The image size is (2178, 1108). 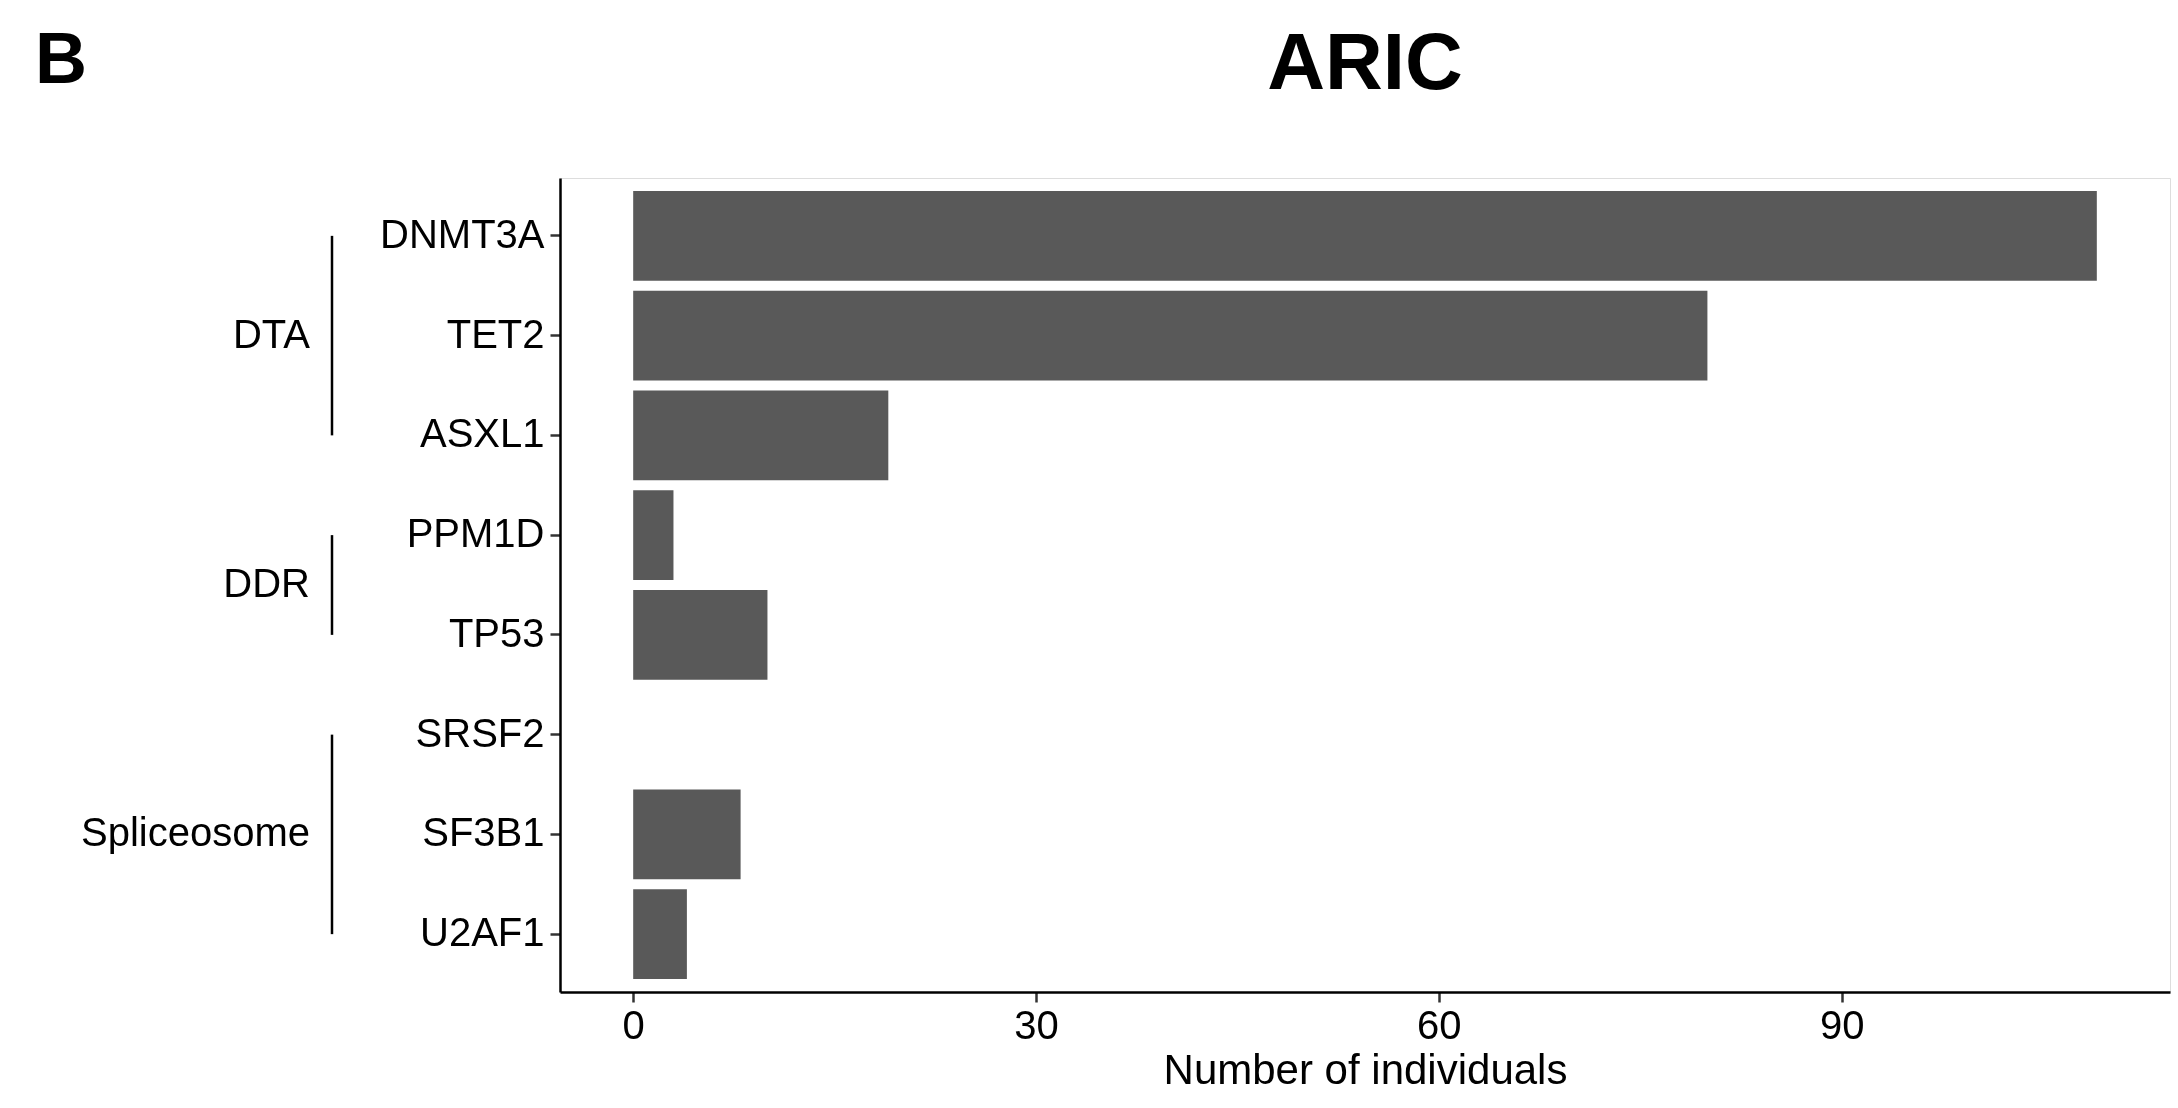 What do you see at coordinates (475, 533) in the screenshot?
I see `y-tick-label: PPM1D` at bounding box center [475, 533].